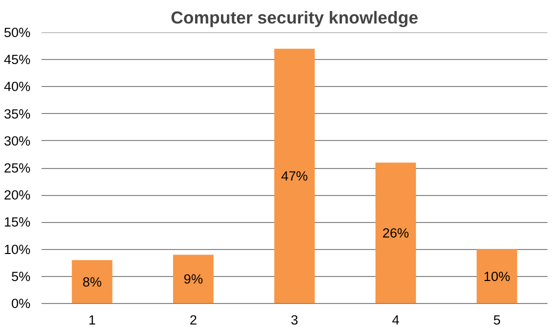 This screenshot has width=559, height=327. Describe the element at coordinates (17, 86) in the screenshot. I see `y-tick-label: 40%` at that location.